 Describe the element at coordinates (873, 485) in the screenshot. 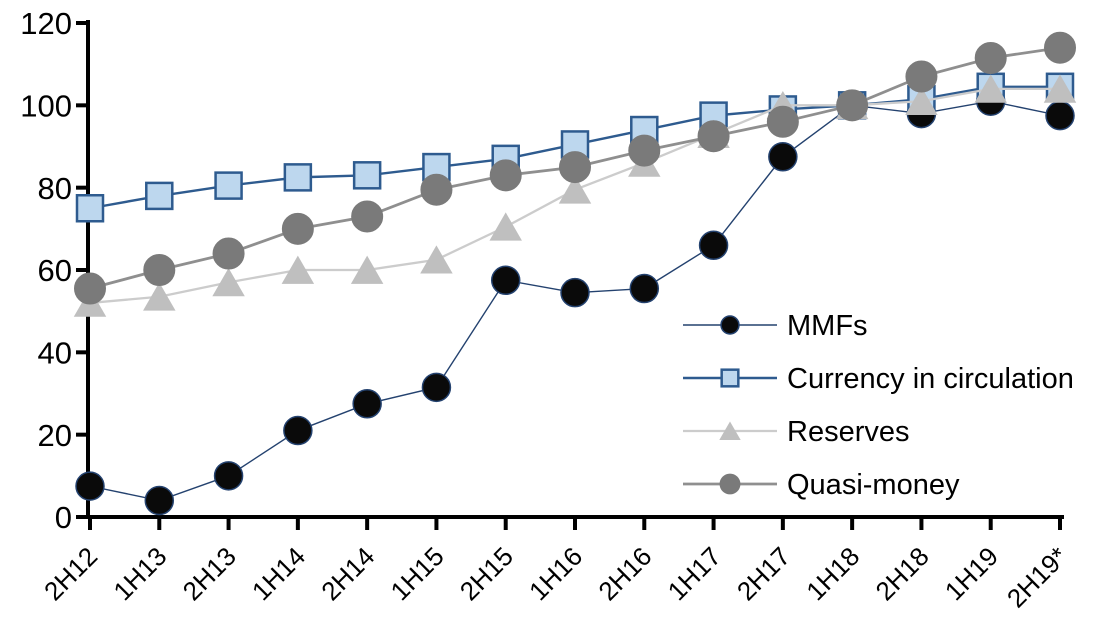

I see `legend-label: Quasi-money` at that location.